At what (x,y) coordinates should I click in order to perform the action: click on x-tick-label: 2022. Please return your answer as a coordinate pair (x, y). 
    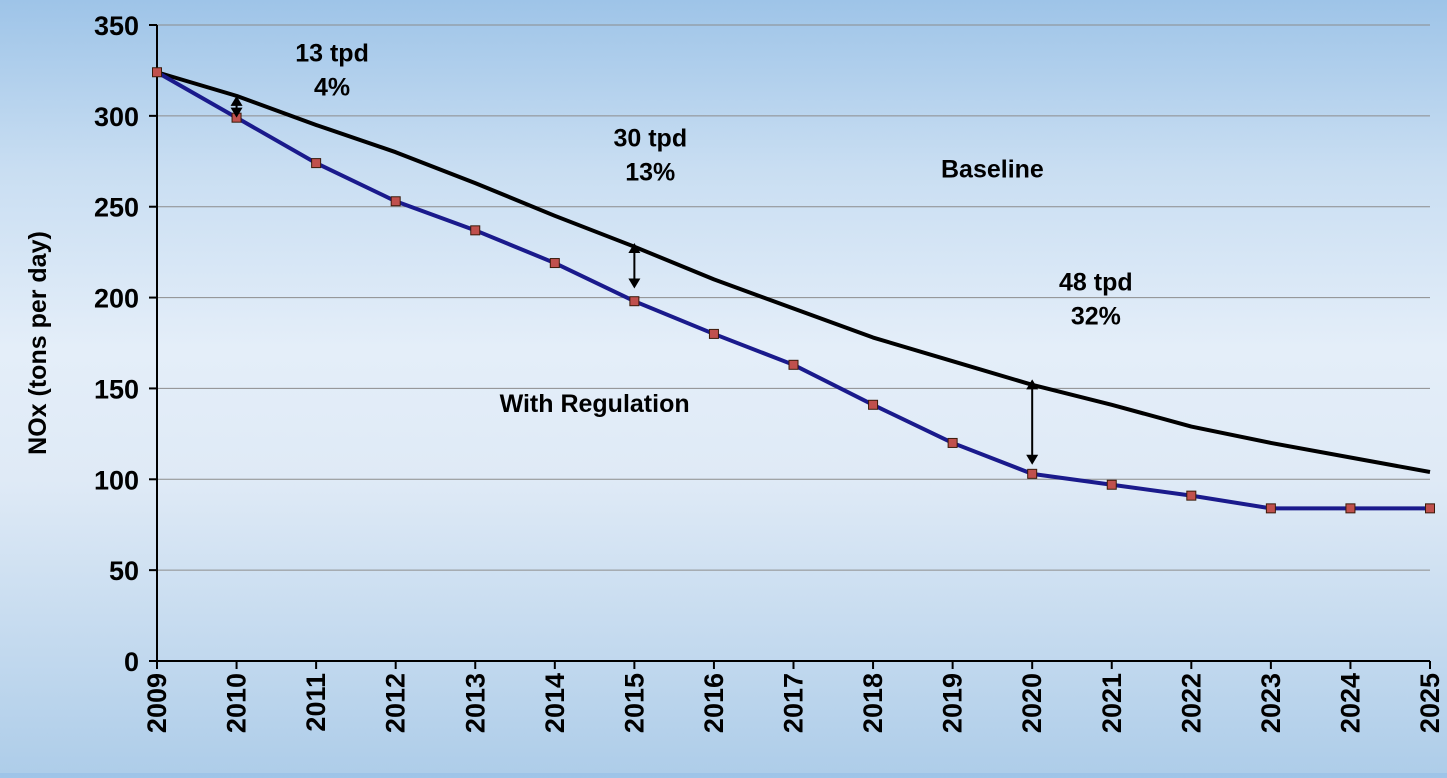
    Looking at the image, I should click on (1191, 703).